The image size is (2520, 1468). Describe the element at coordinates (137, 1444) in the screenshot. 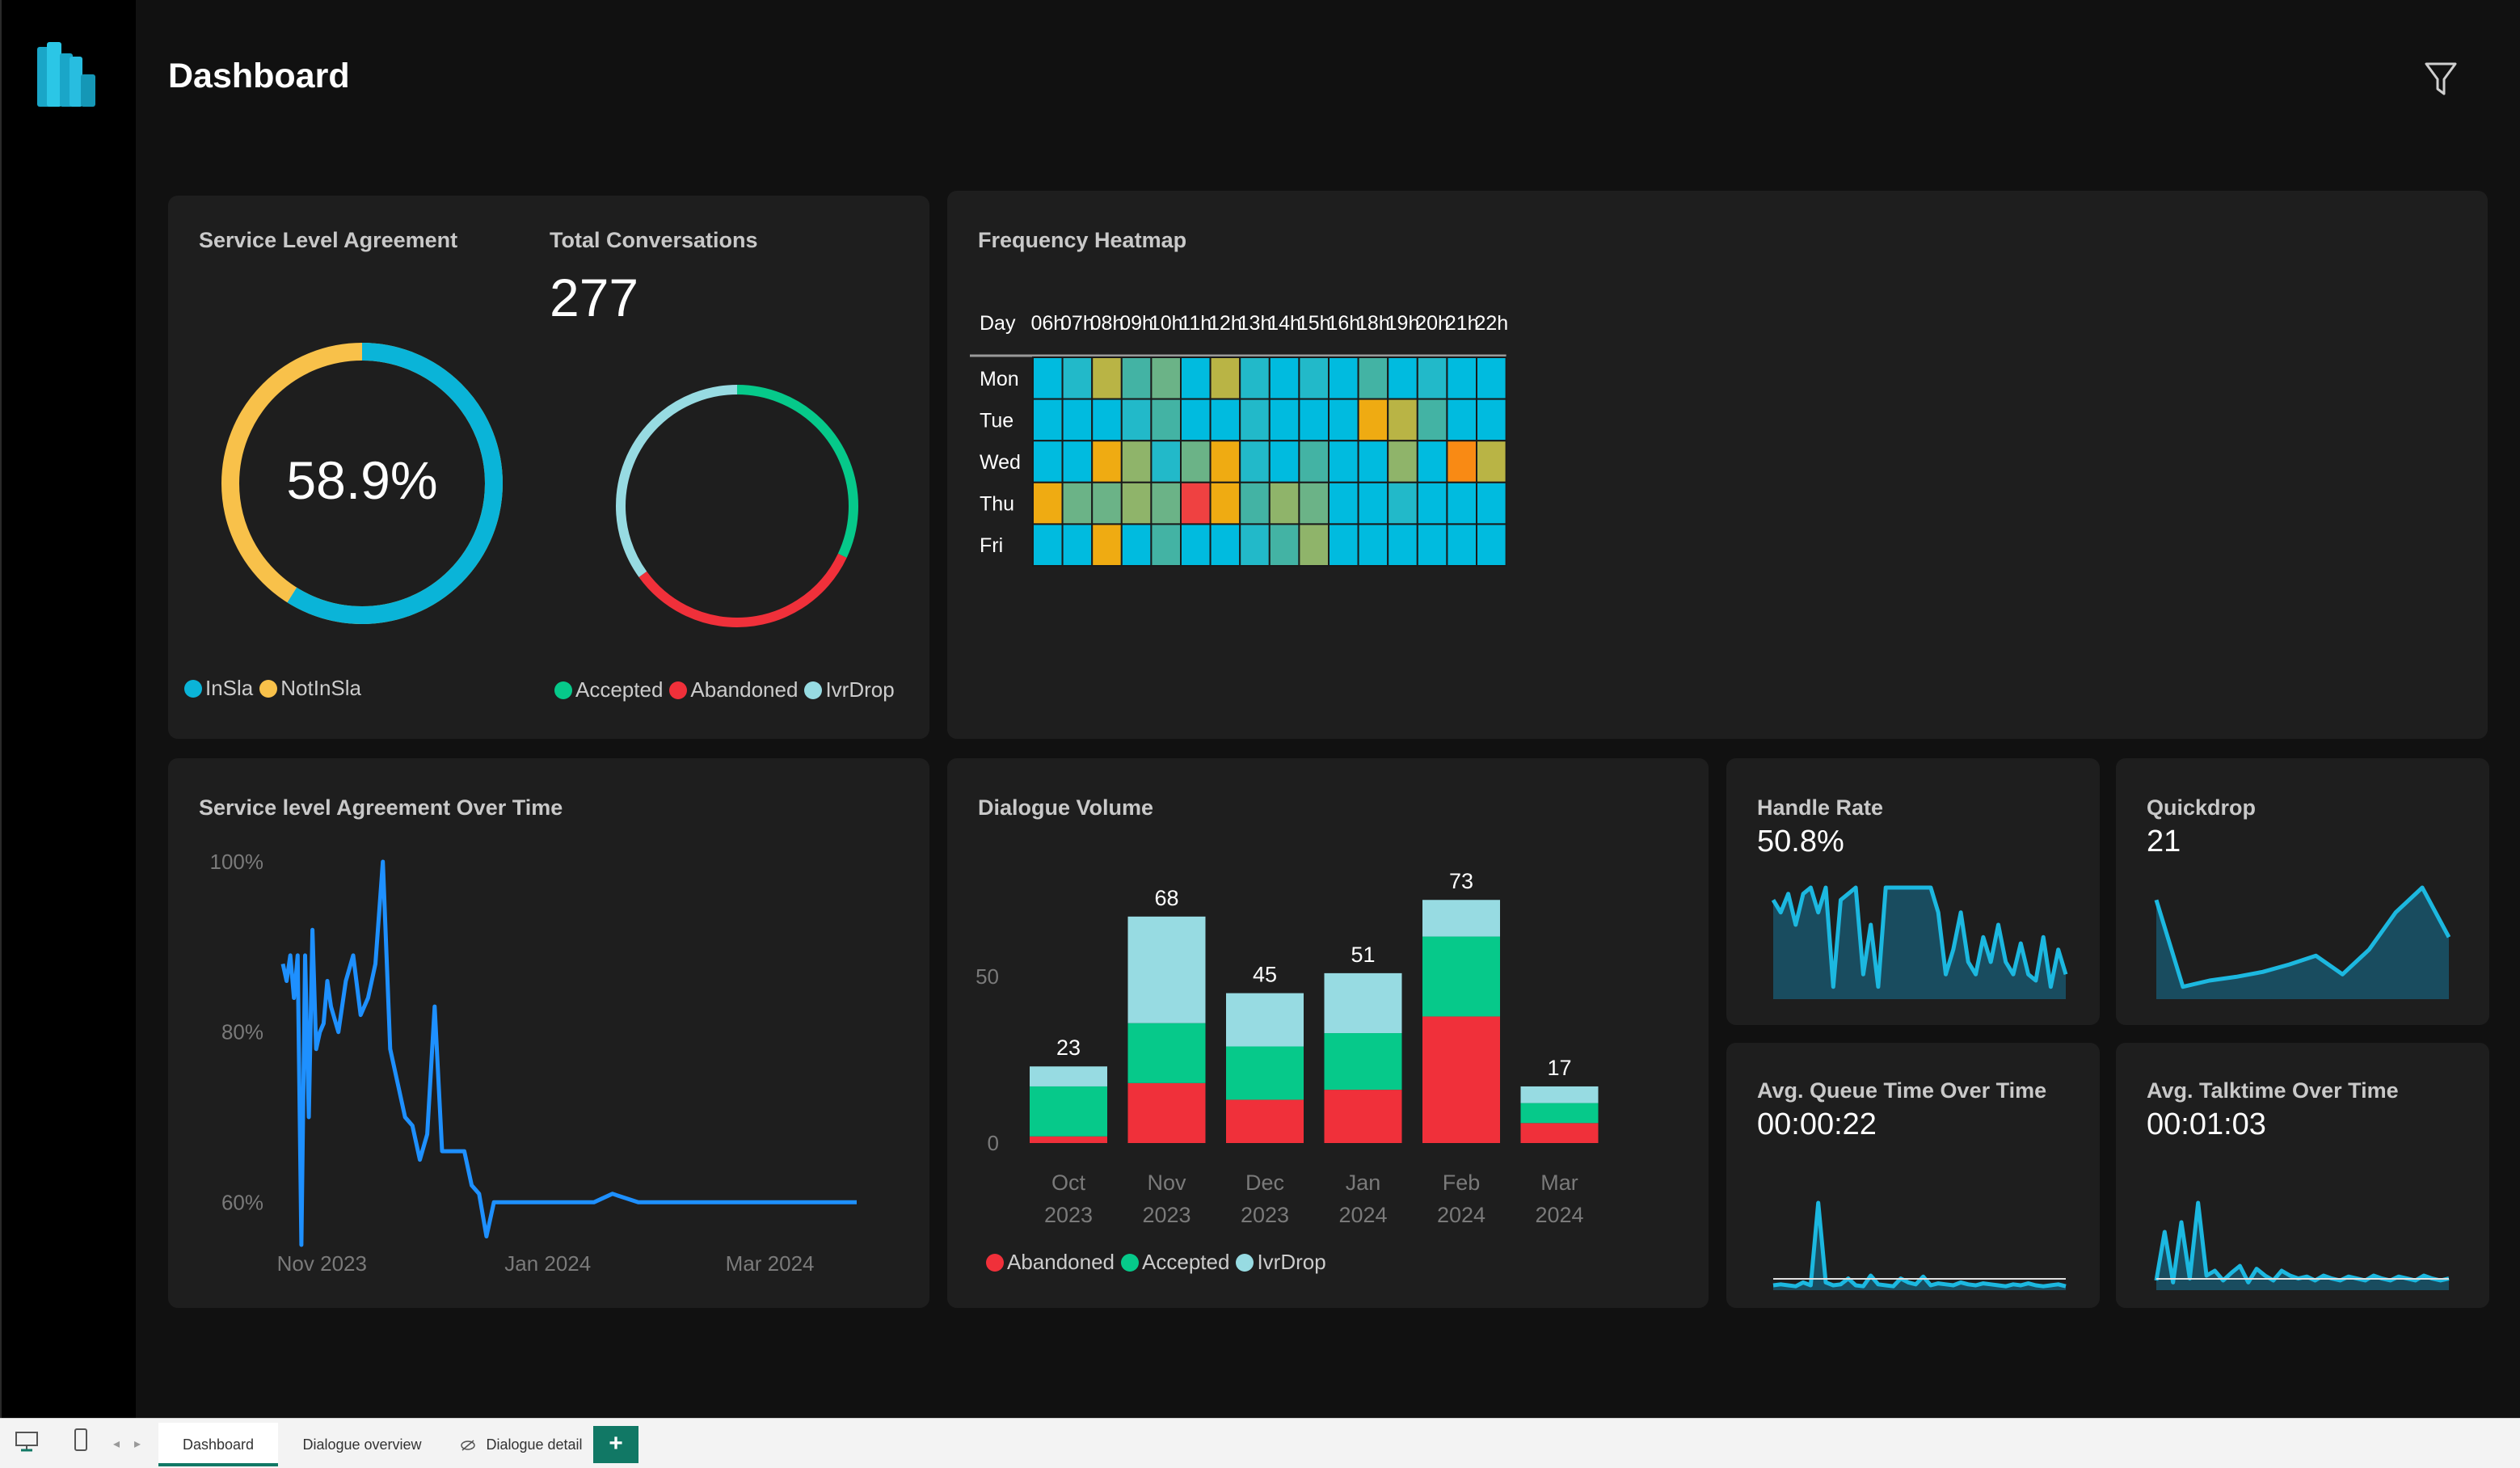

I see `tab-scroll-right-icon: ▸` at that location.